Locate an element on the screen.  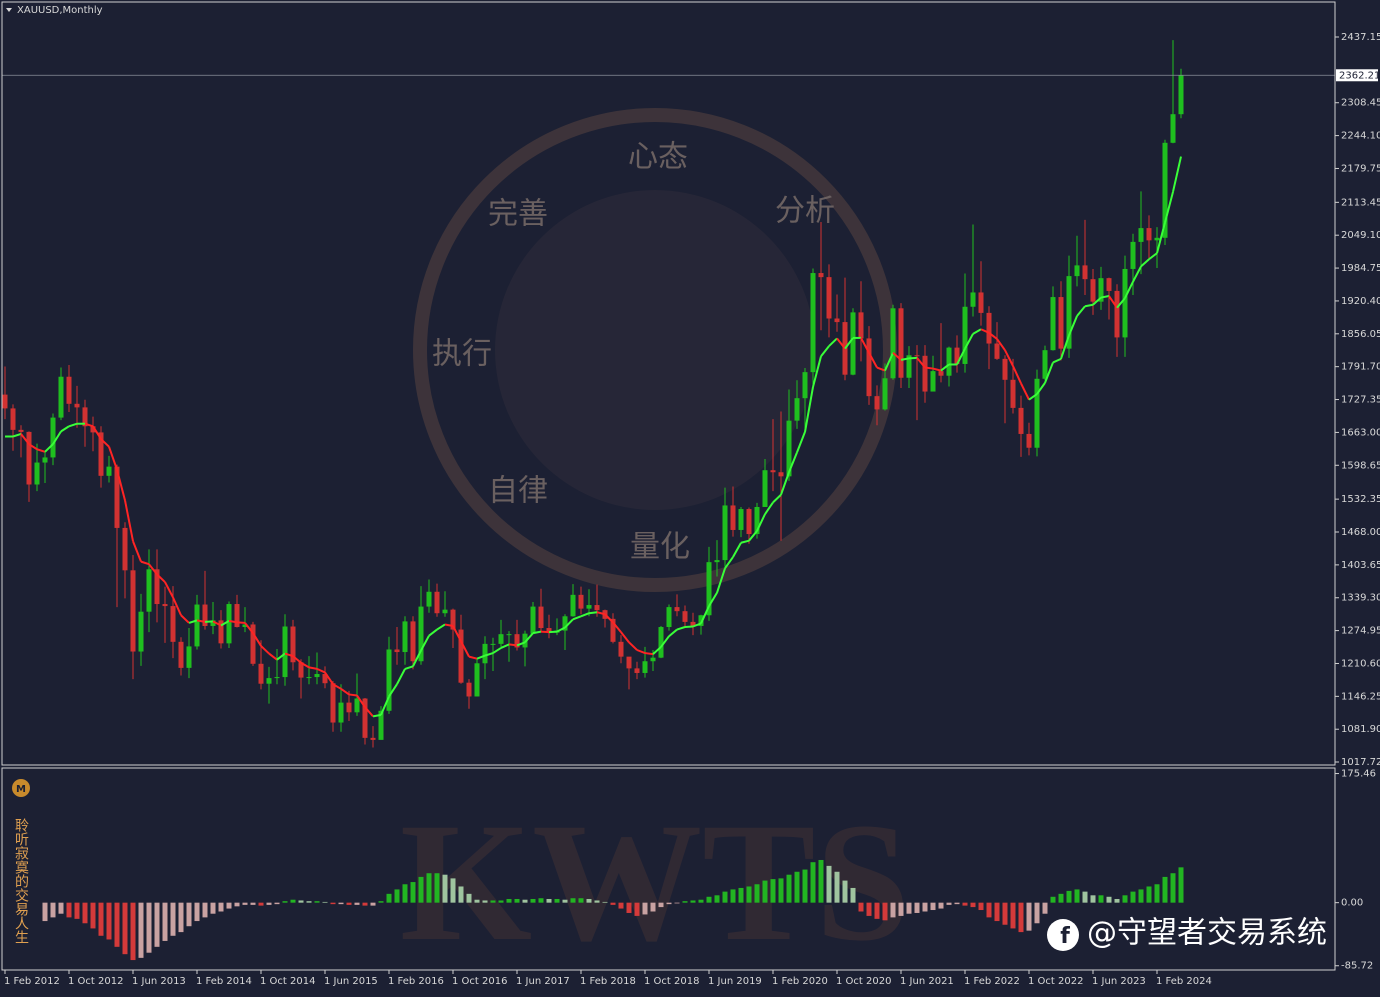
y-tick-label: 2179.75 is located at coordinates (1360, 168).